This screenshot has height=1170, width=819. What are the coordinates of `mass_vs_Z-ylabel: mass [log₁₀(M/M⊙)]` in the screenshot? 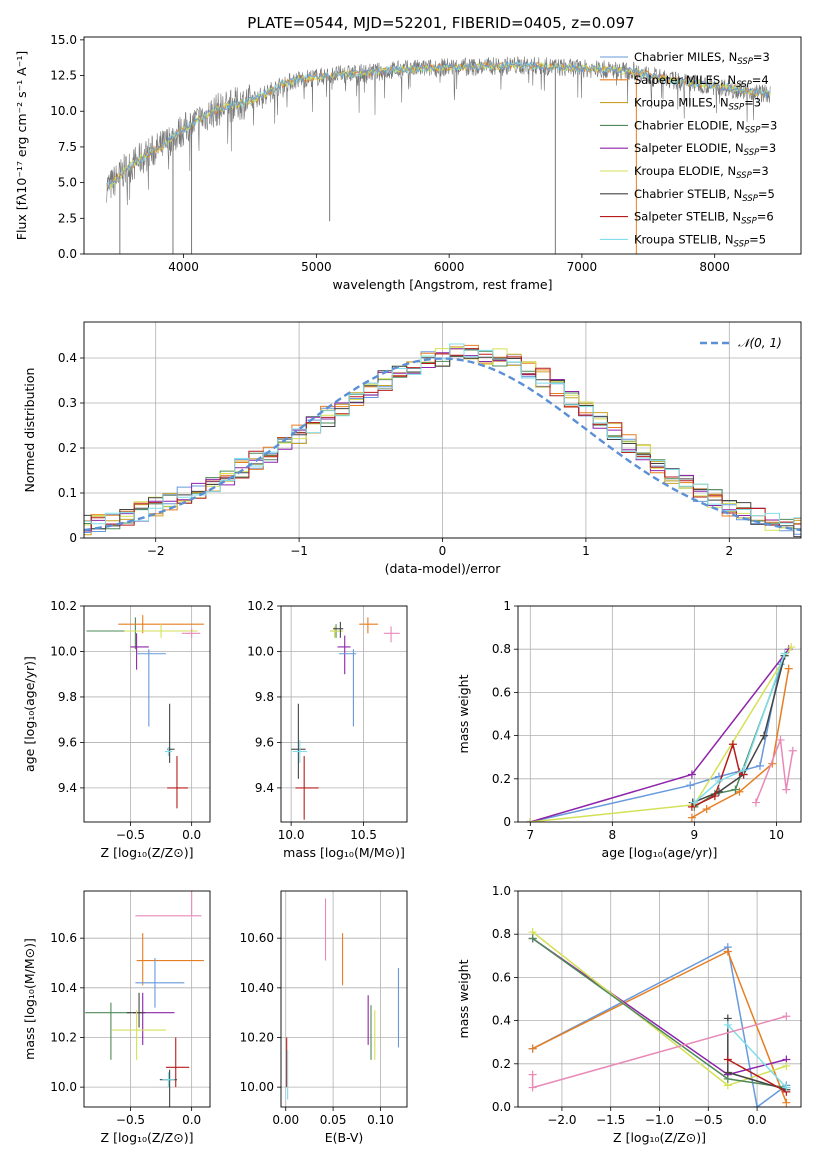 It's located at (29, 999).